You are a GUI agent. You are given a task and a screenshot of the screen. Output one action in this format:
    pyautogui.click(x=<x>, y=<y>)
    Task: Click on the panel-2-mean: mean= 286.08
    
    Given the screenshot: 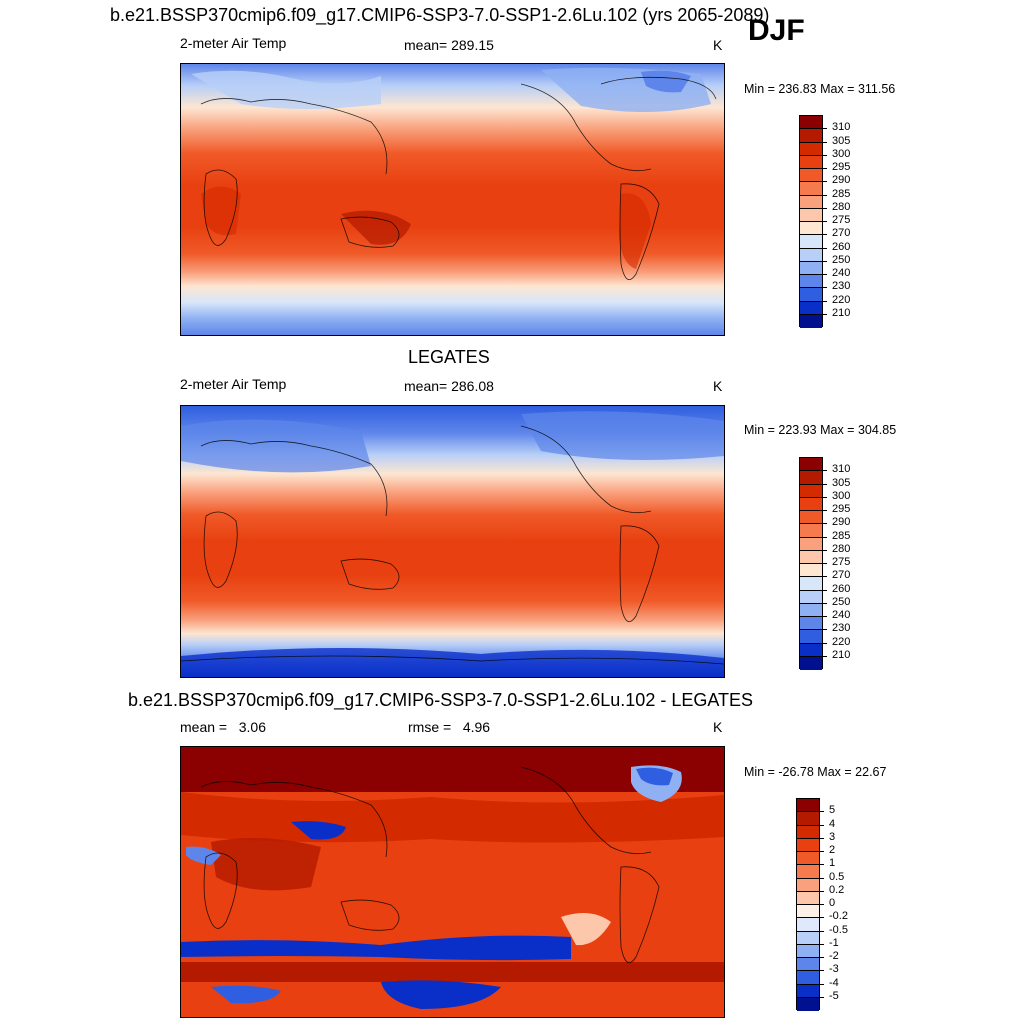 What is the action you would take?
    pyautogui.click(x=449, y=386)
    